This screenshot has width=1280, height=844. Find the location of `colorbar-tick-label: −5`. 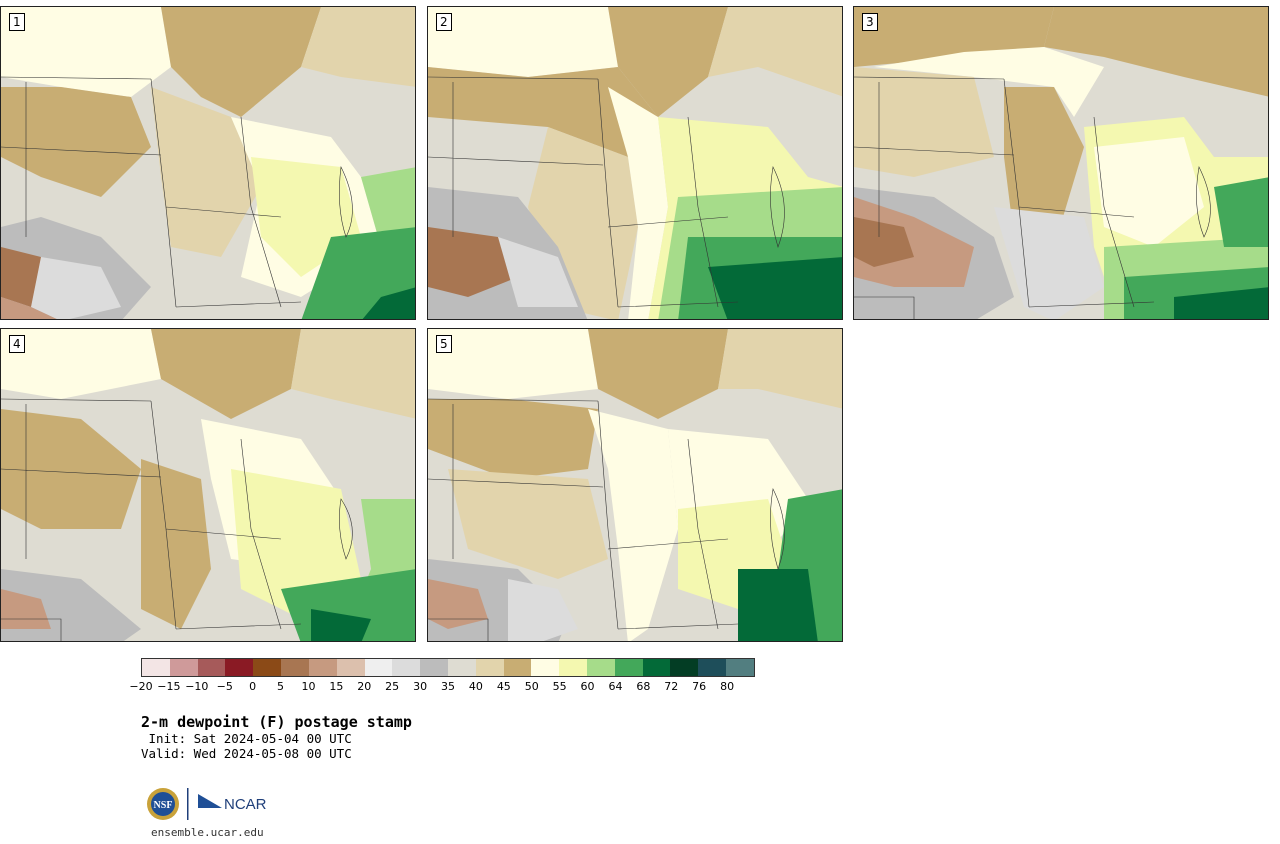

colorbar-tick-label: −5 is located at coordinates (224, 686).